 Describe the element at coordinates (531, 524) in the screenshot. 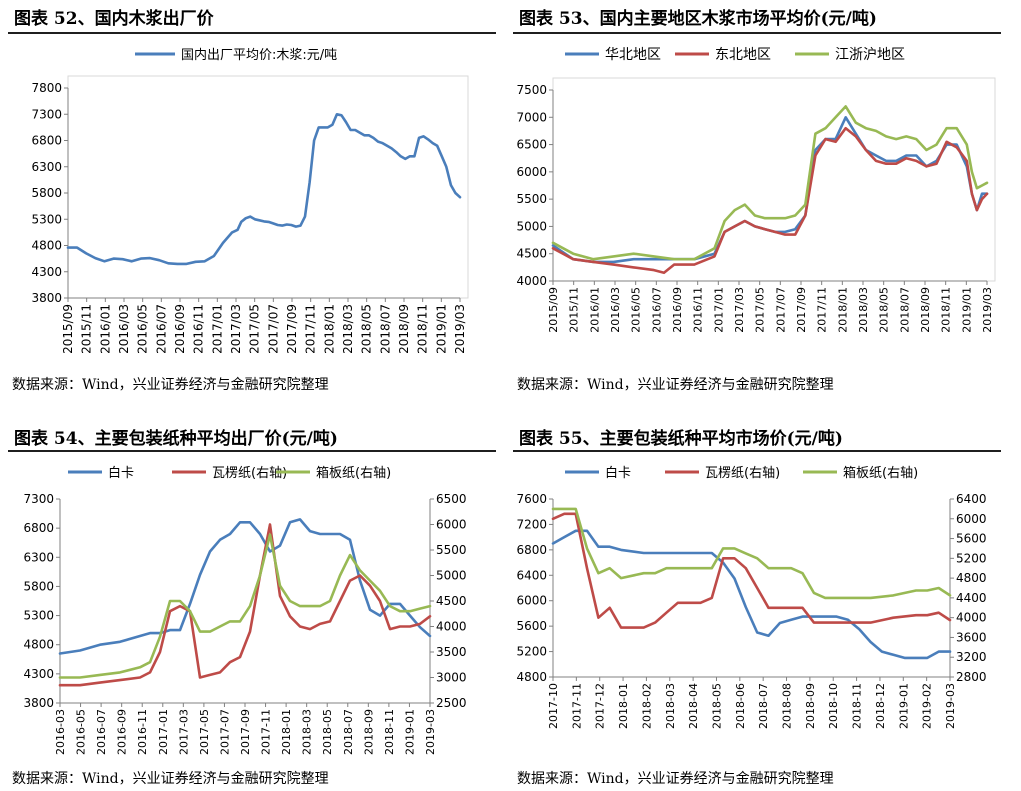

I see `y-tick-label: 7200` at that location.